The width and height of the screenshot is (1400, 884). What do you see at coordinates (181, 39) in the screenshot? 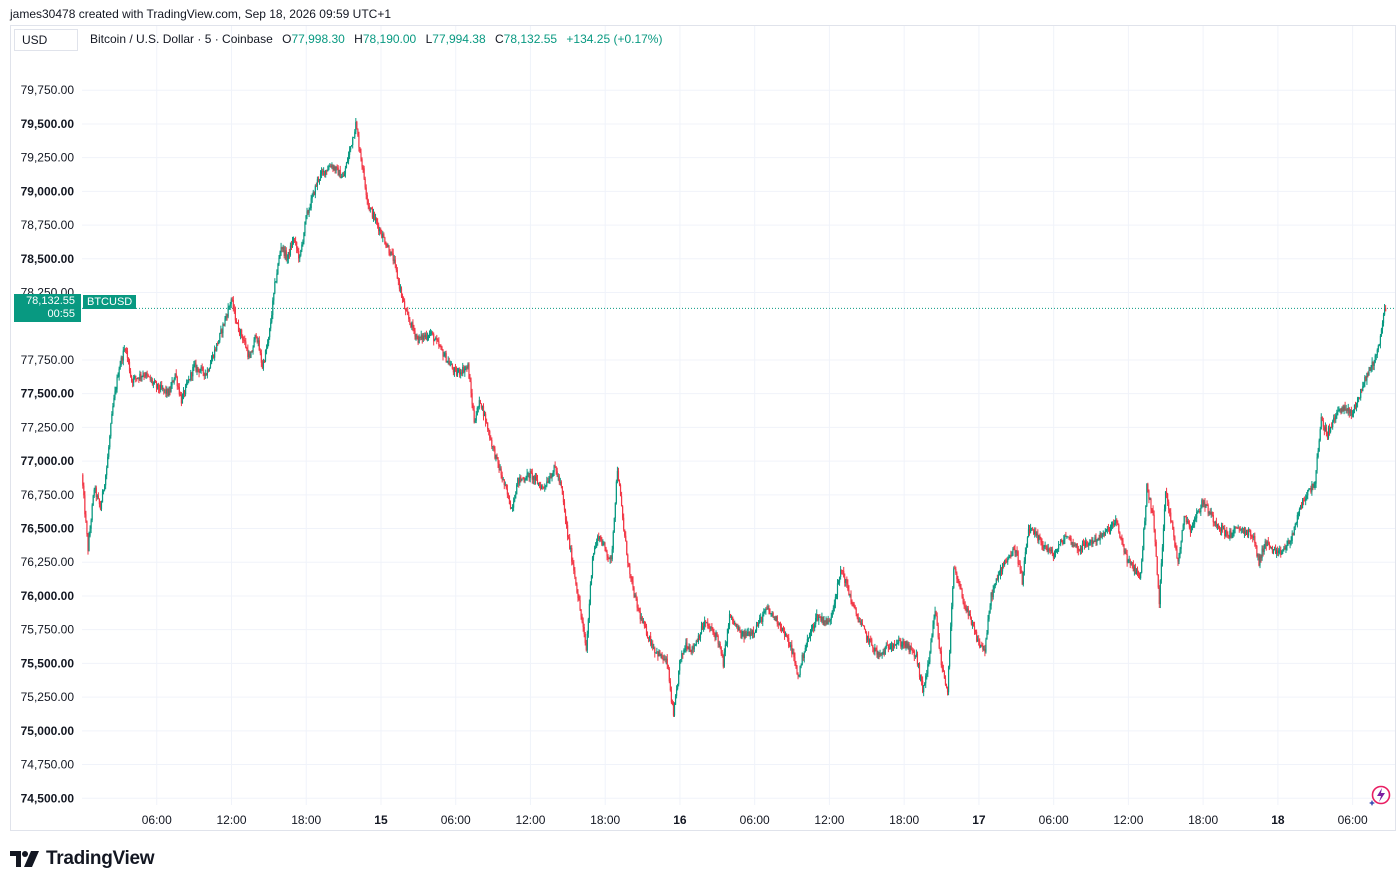
I see `legend-symbol: Bitcoin / U.S. Dollar · 5 · Coinbase` at bounding box center [181, 39].